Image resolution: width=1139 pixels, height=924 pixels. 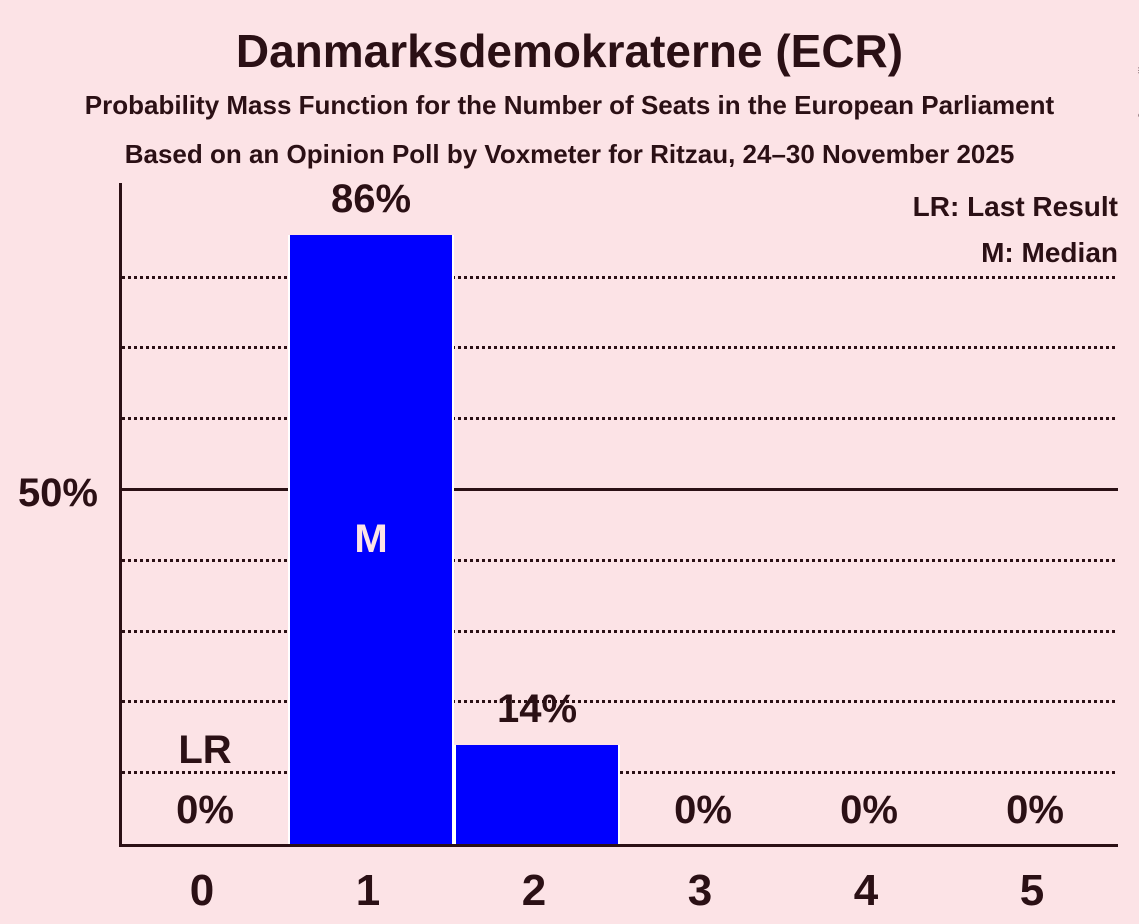 I want to click on chart-title: Danmarksdemokraterne (ECR), so click(x=569, y=51).